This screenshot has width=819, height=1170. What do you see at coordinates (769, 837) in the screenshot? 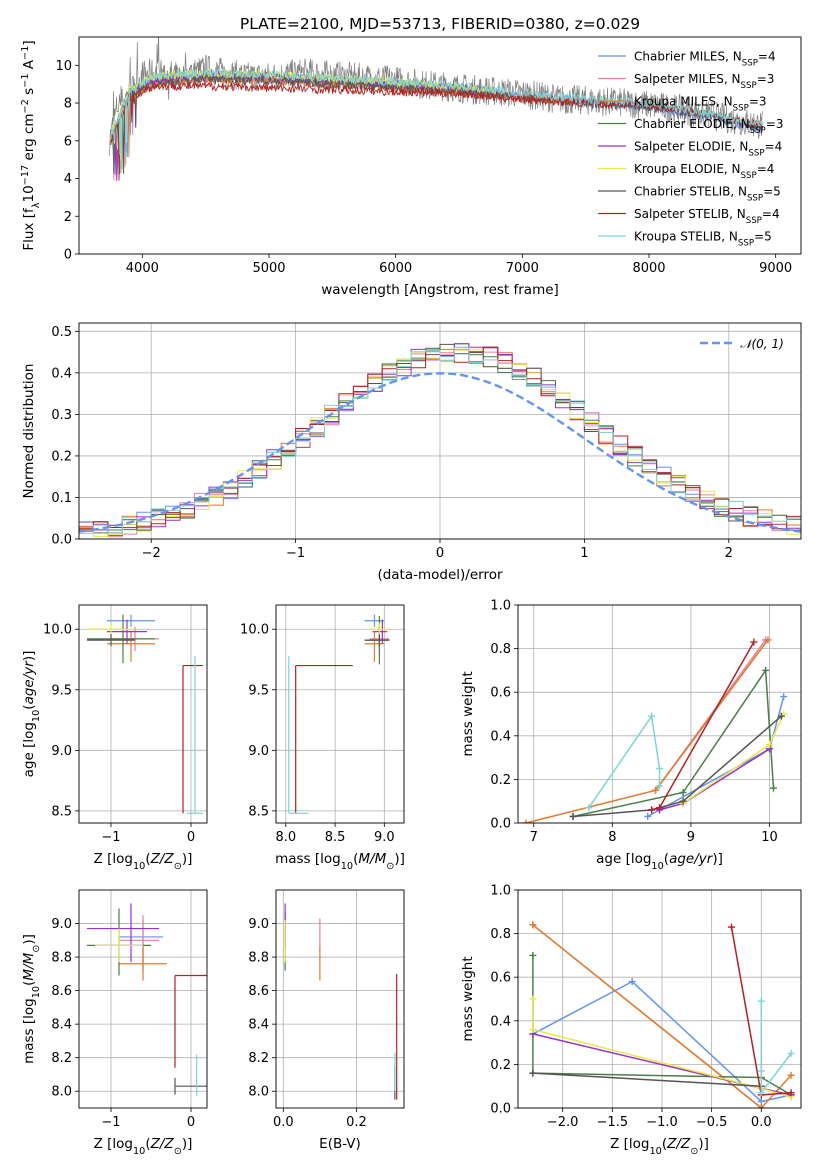
I see `x-tick-label: 10` at bounding box center [769, 837].